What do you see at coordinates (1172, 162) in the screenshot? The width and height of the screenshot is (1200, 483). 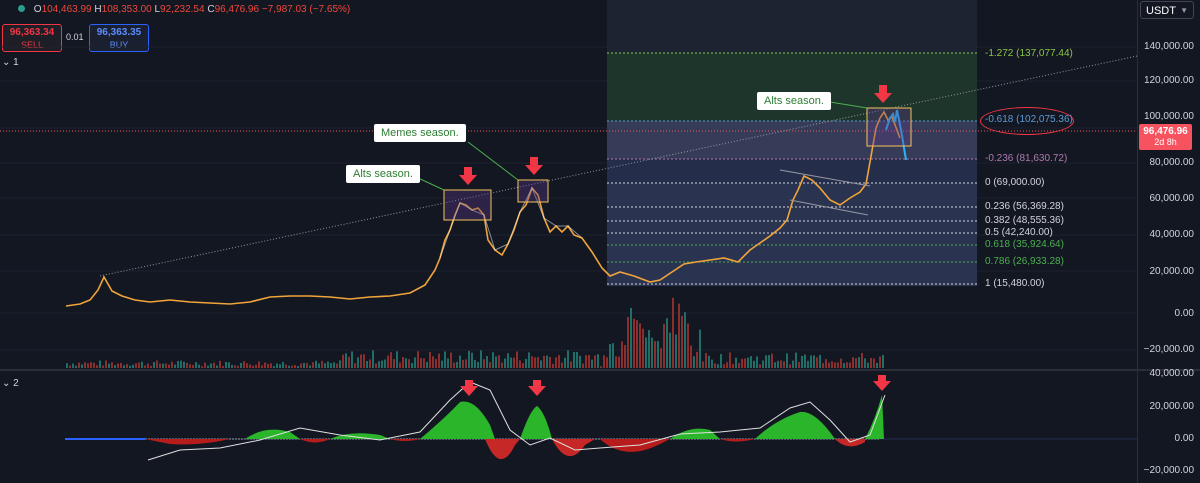 I see `axis-tick: 80,000.00` at bounding box center [1172, 162].